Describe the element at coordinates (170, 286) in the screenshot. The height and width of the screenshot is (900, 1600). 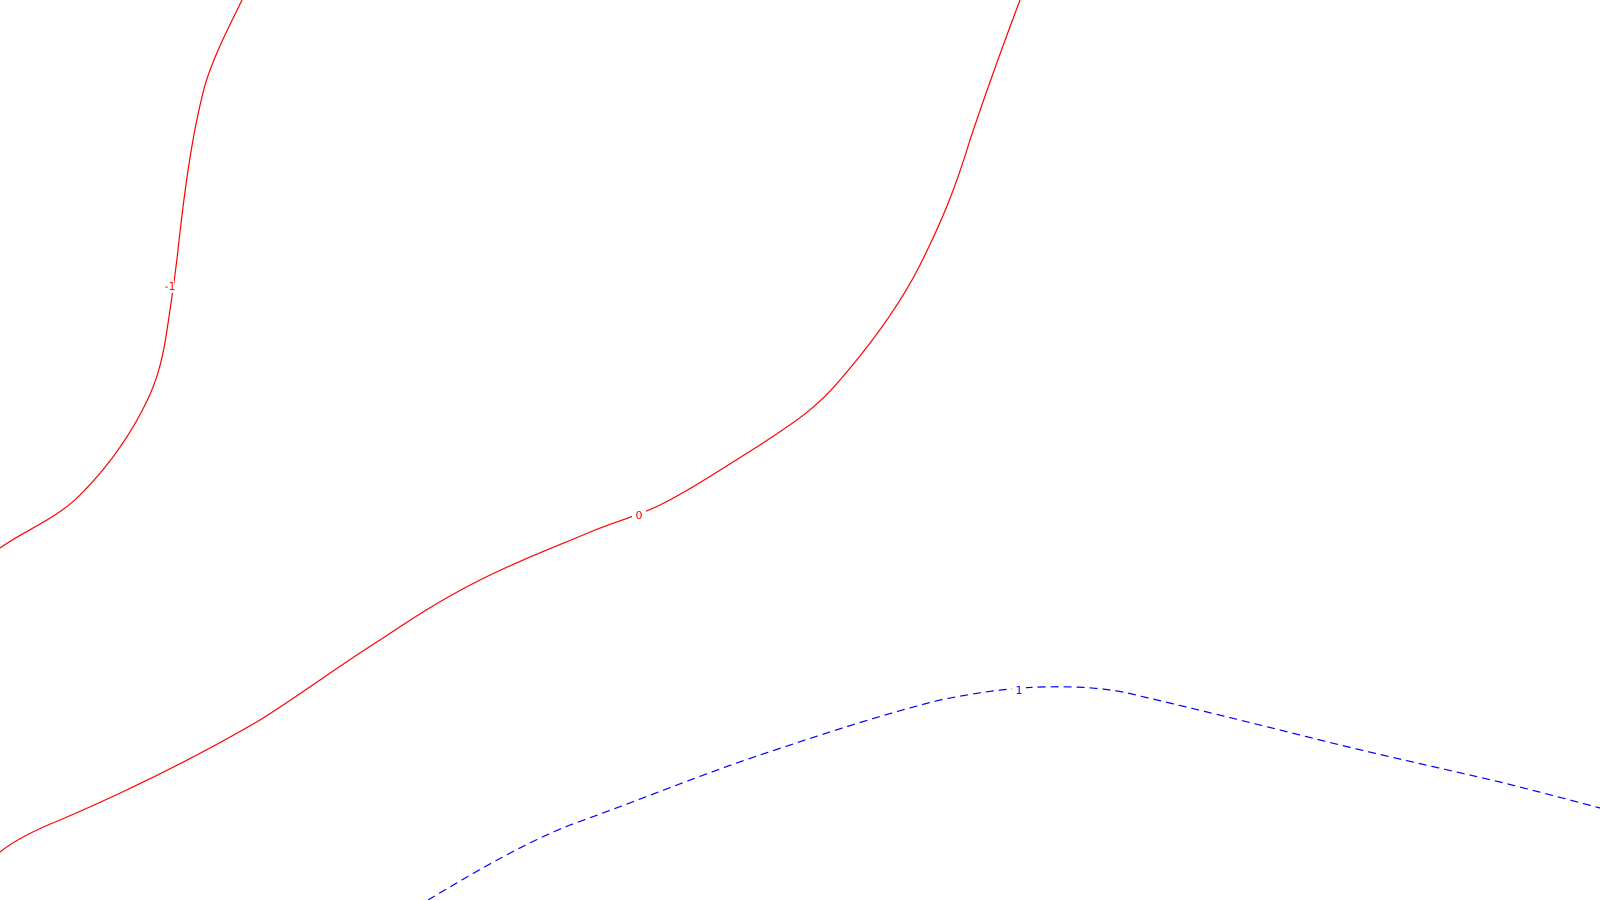
I see `contour-label-minus-1: -1` at that location.